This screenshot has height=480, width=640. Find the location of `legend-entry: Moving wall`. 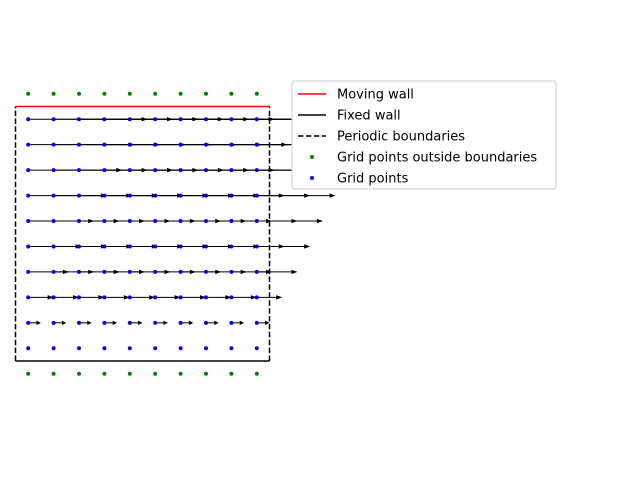

legend-entry: Moving wall is located at coordinates (356, 95).